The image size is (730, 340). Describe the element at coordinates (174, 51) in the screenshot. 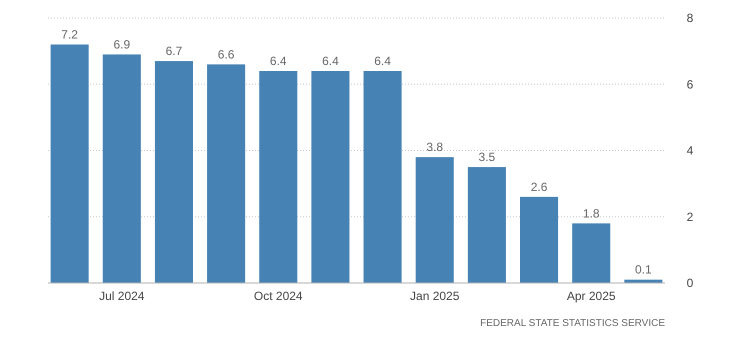

I see `data-label: 6.7` at that location.